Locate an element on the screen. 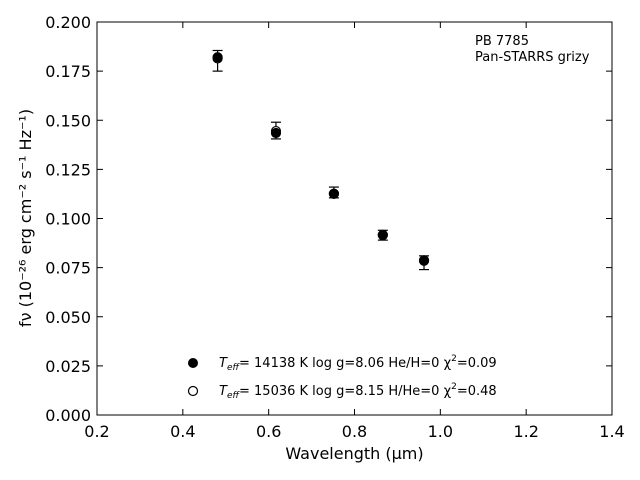  y-tick-label: 0.050 is located at coordinates (68, 317).